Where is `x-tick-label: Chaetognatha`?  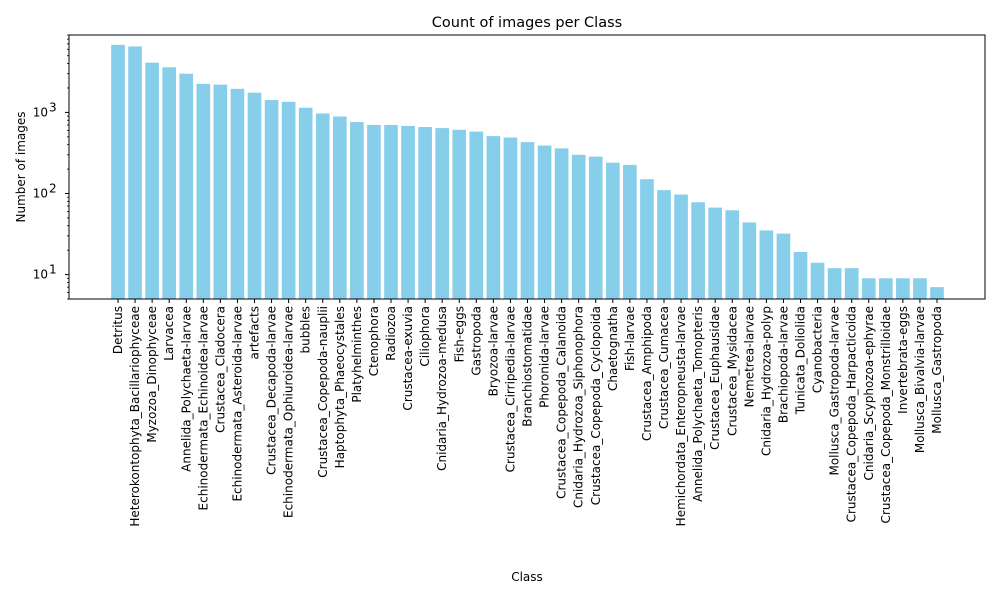 x-tick-label: Chaetognatha is located at coordinates (613, 348).